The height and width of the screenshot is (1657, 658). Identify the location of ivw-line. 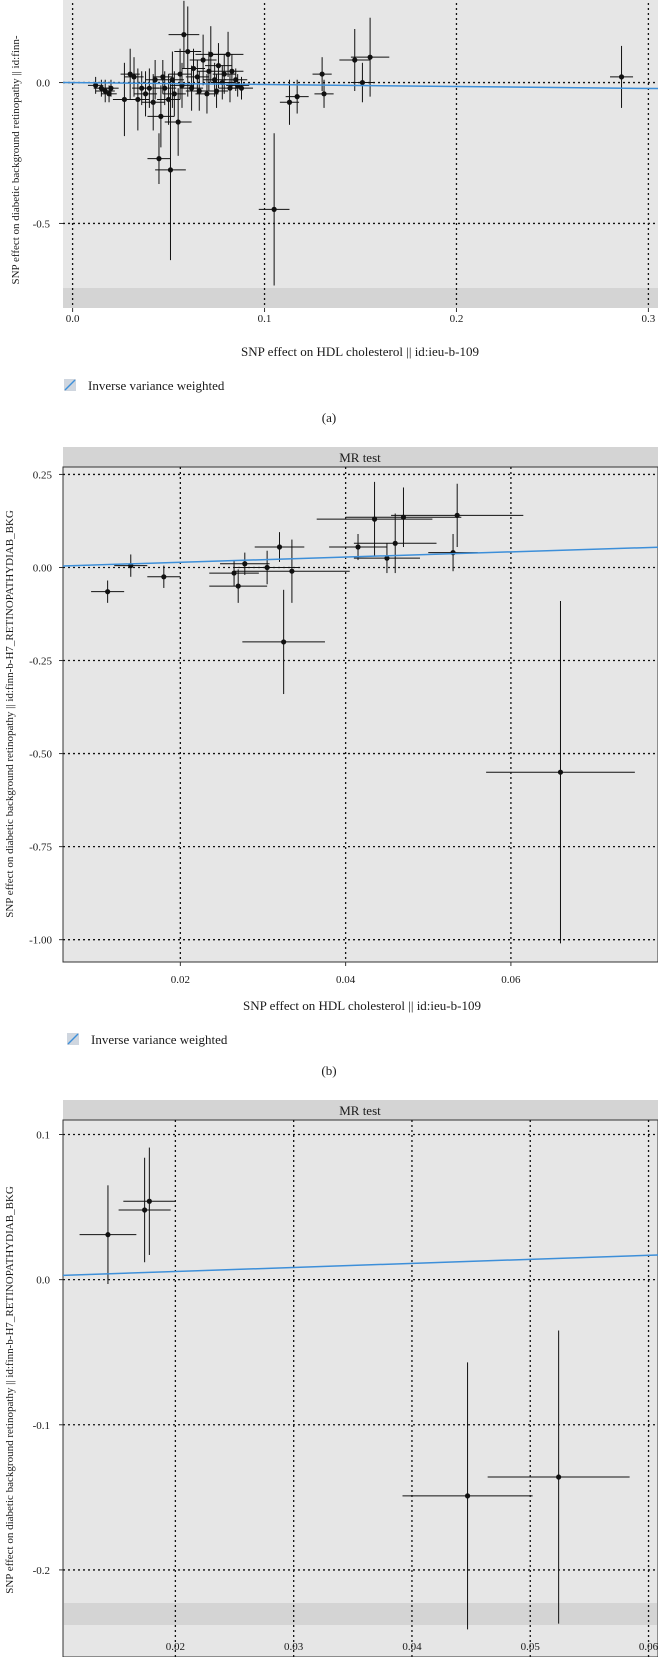
(360, 556).